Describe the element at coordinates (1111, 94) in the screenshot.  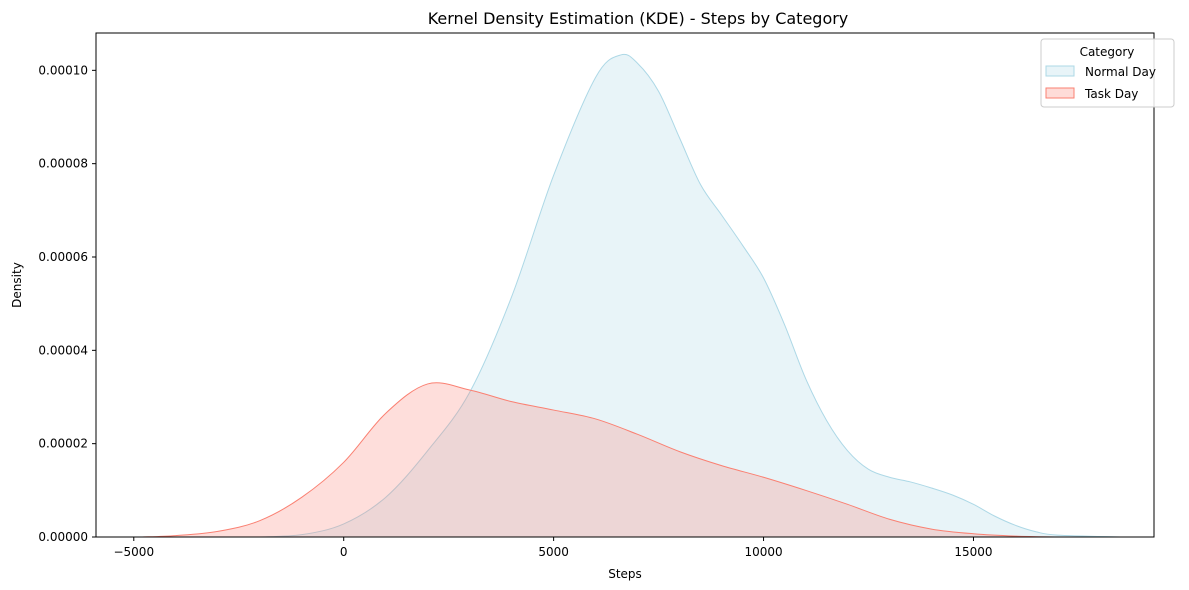
I see `legend-label-task-day: Task Day` at that location.